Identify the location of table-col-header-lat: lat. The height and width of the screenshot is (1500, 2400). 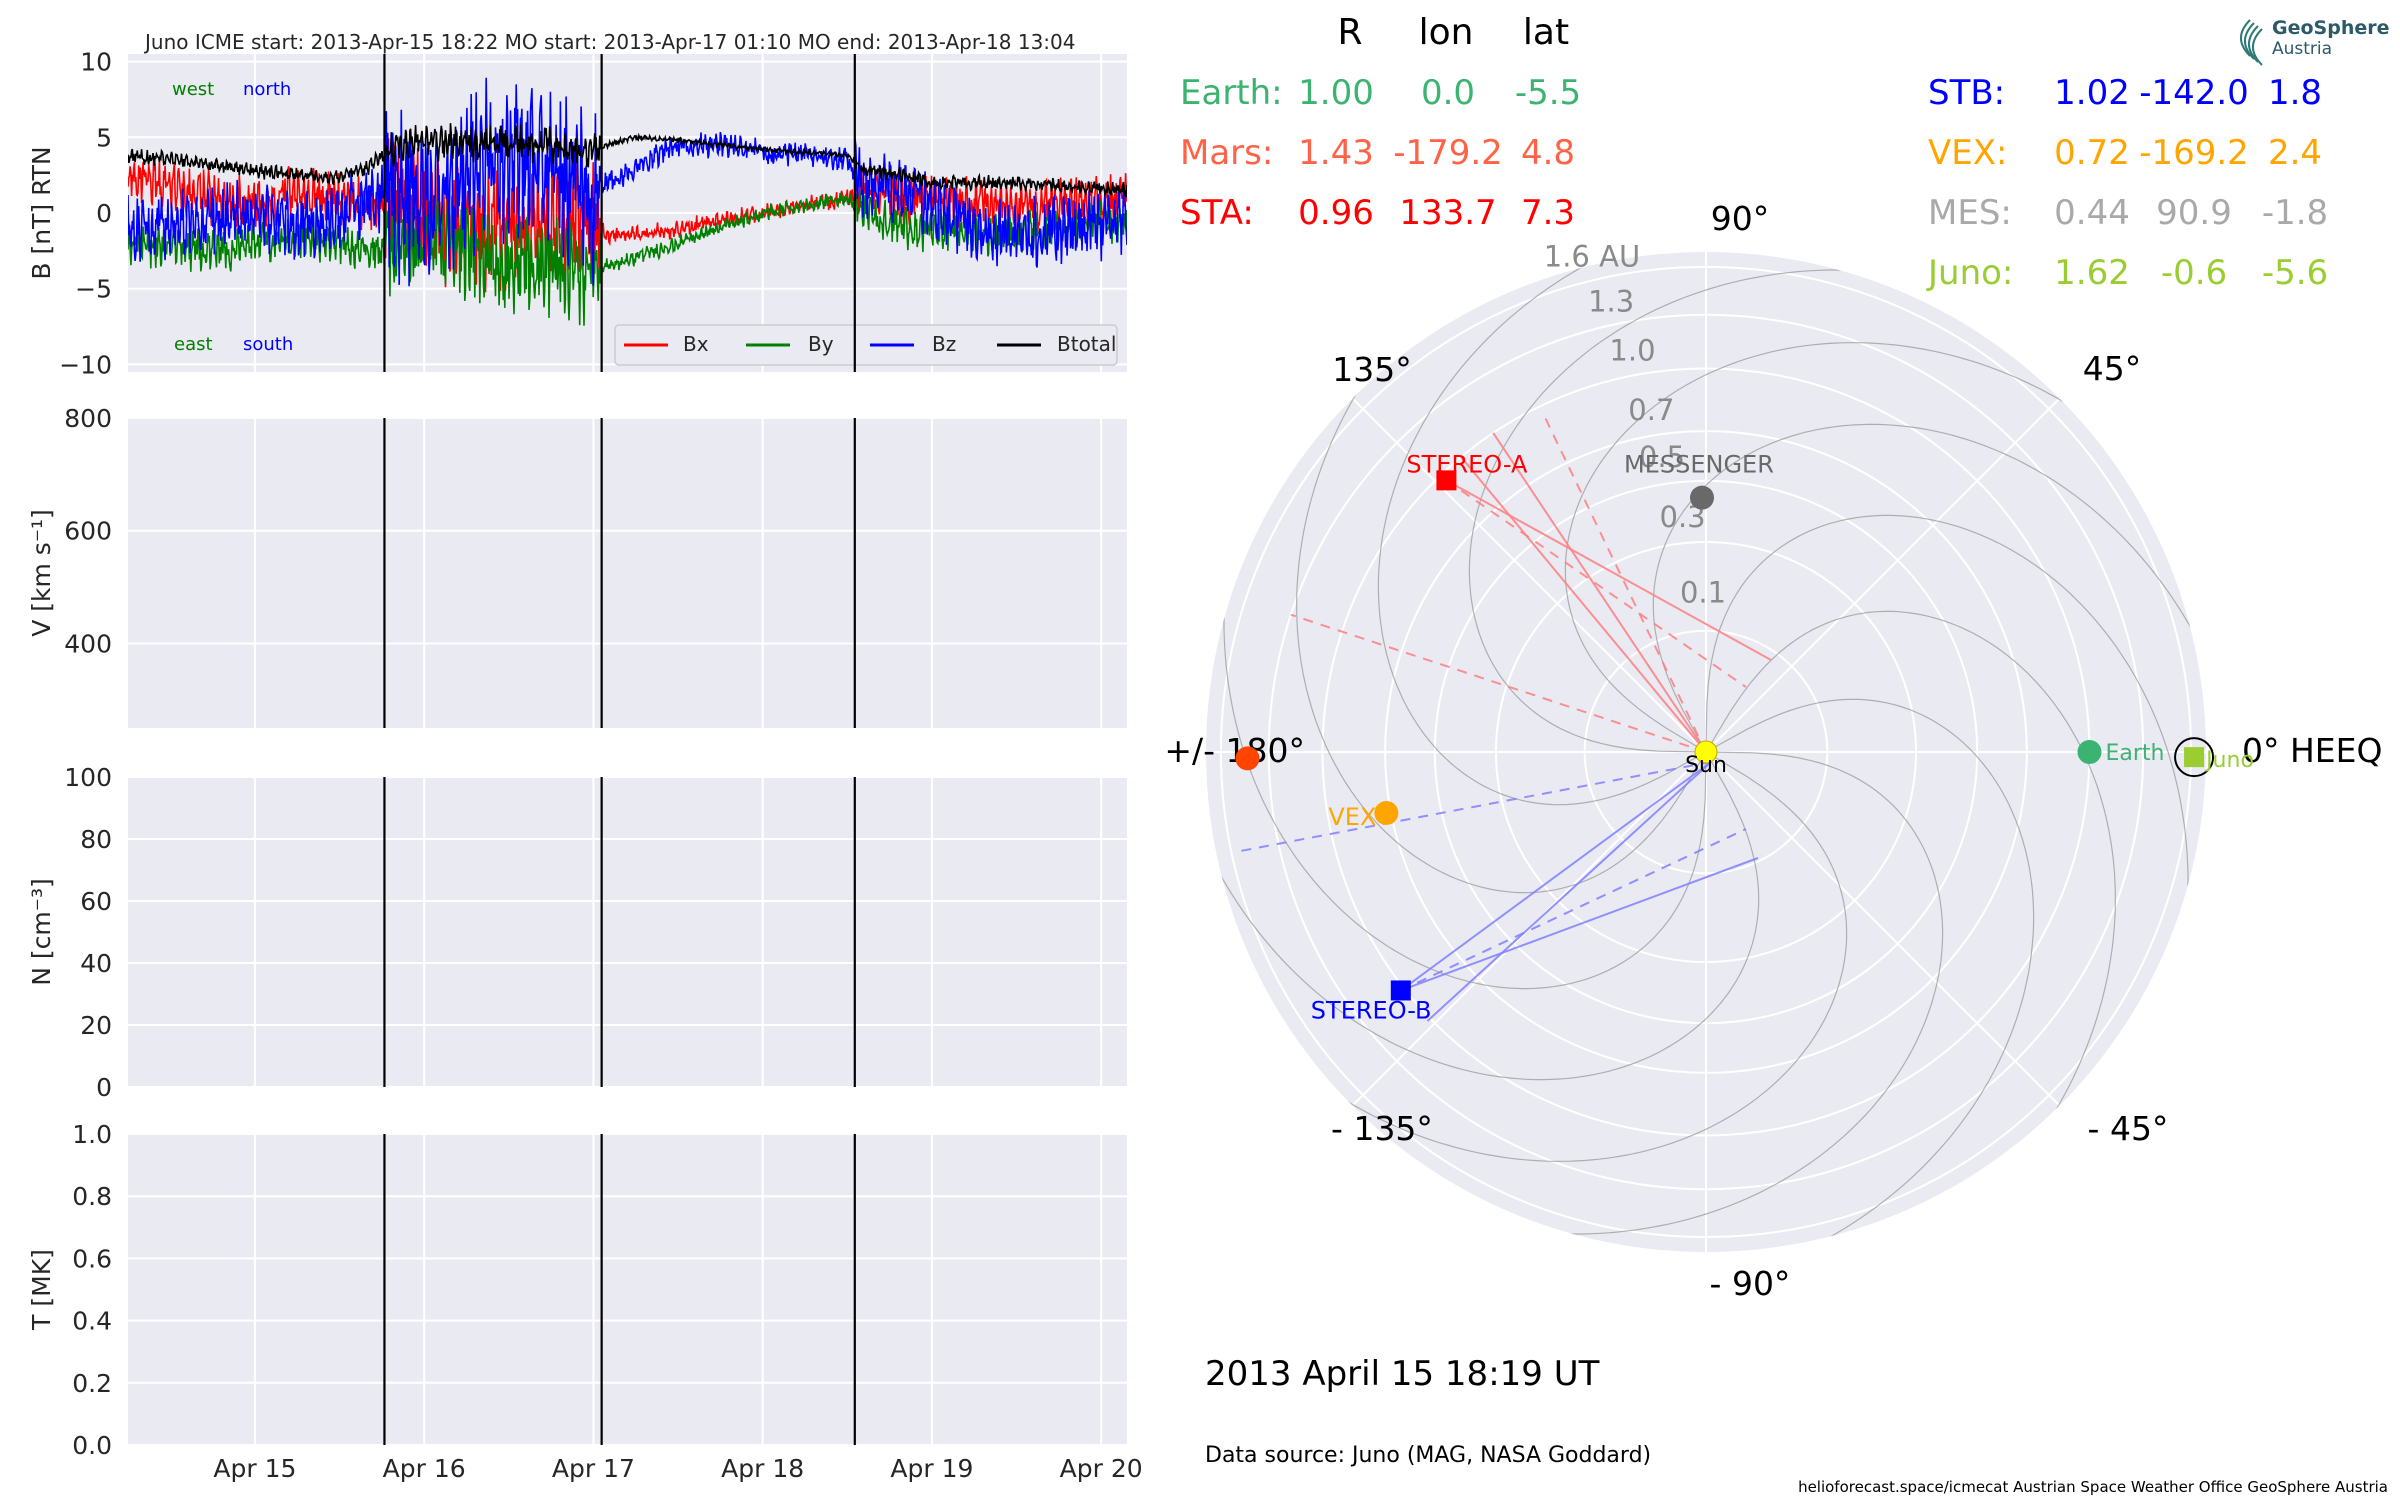
(1546, 32).